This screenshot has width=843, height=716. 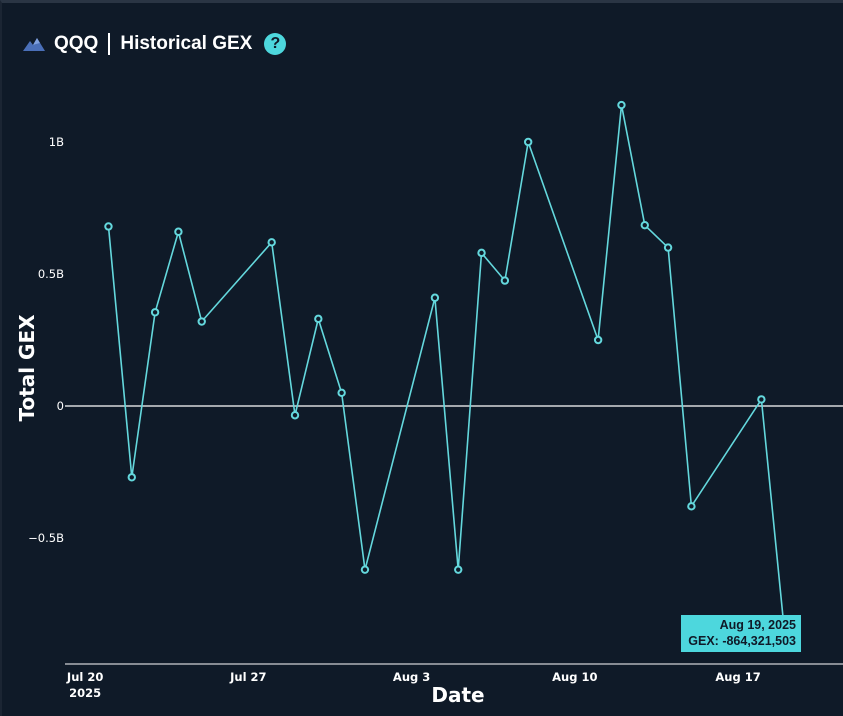 What do you see at coordinates (737, 677) in the screenshot?
I see `x-tick-label: Aug 17` at bounding box center [737, 677].